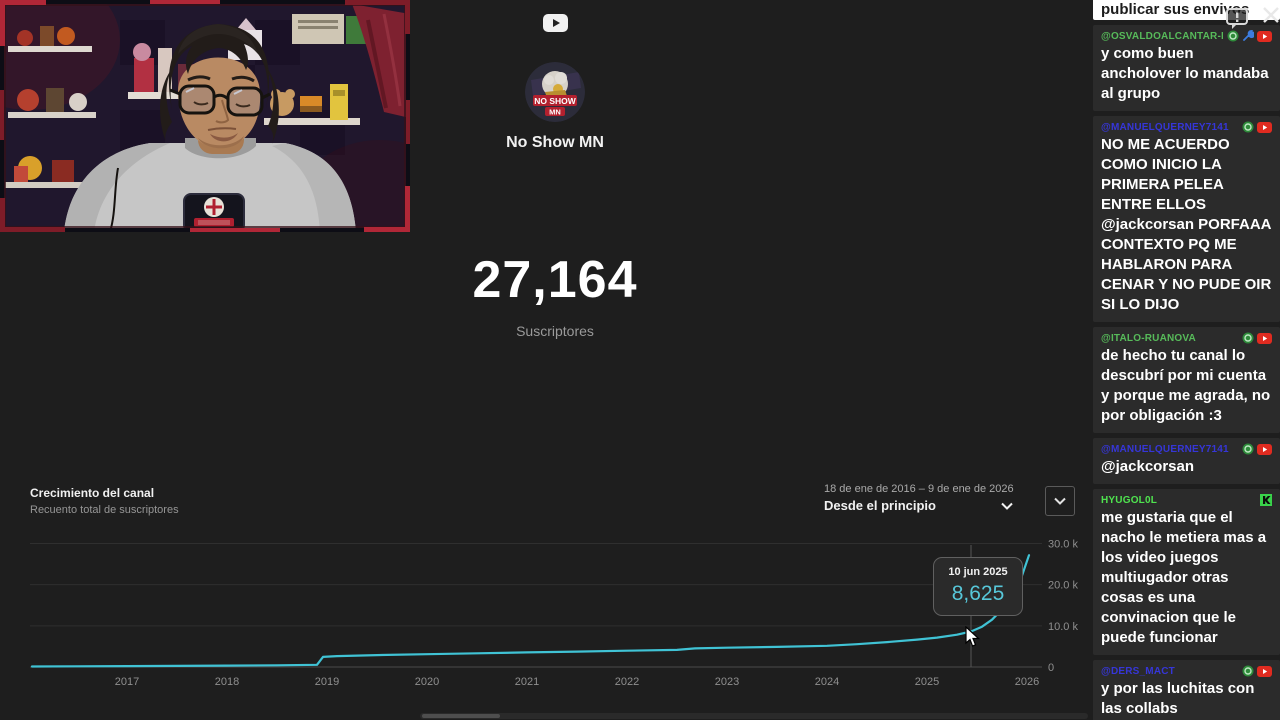 This screenshot has width=1280, height=720. What do you see at coordinates (527, 682) in the screenshot?
I see `x-axis-tick: 2021` at bounding box center [527, 682].